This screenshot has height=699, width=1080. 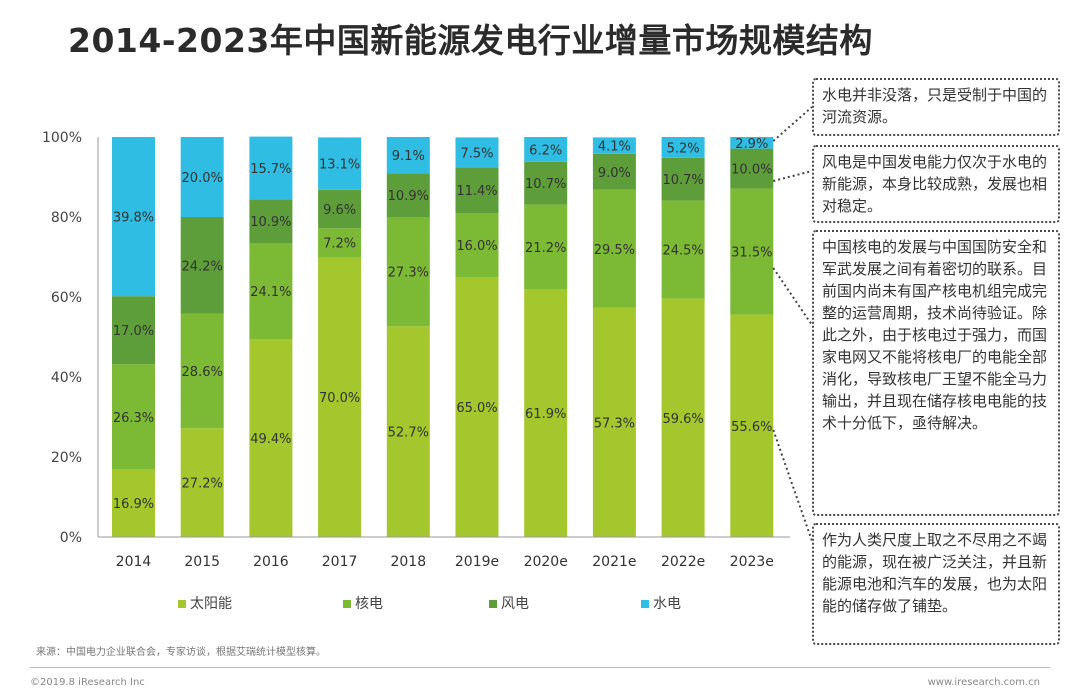 What do you see at coordinates (66, 298) in the screenshot?
I see `y-tick-label: 60%` at bounding box center [66, 298].